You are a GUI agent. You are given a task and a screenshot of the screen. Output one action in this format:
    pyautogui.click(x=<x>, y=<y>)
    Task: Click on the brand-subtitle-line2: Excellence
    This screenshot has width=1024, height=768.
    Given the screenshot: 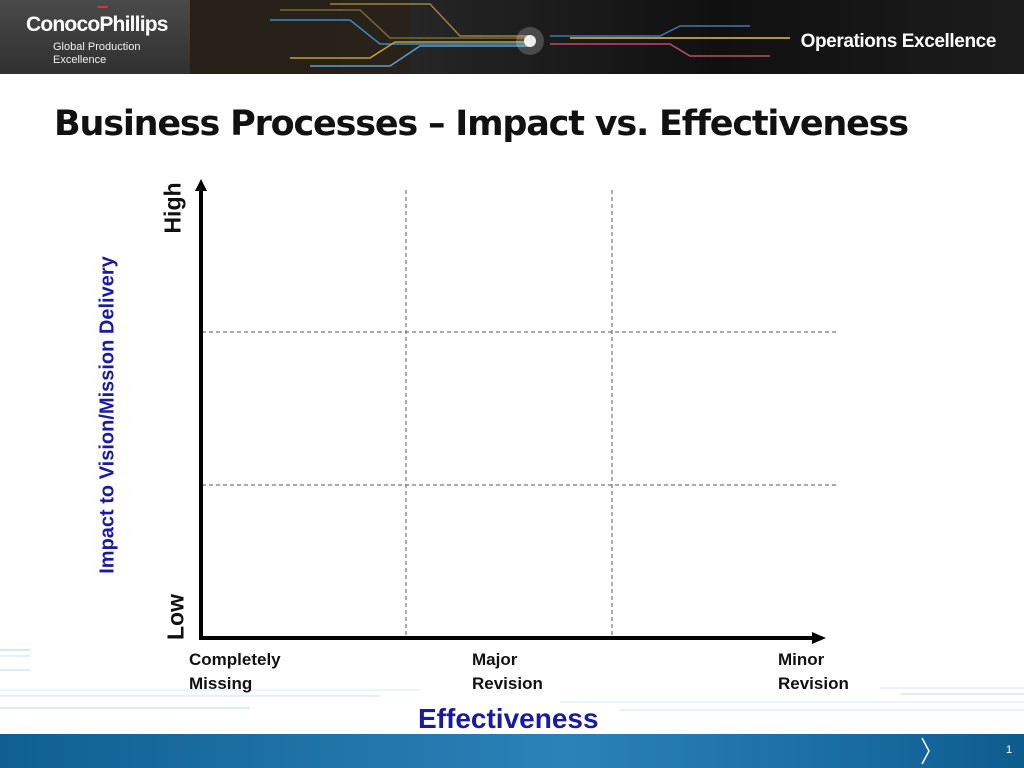 What is the action you would take?
    pyautogui.click(x=80, y=60)
    